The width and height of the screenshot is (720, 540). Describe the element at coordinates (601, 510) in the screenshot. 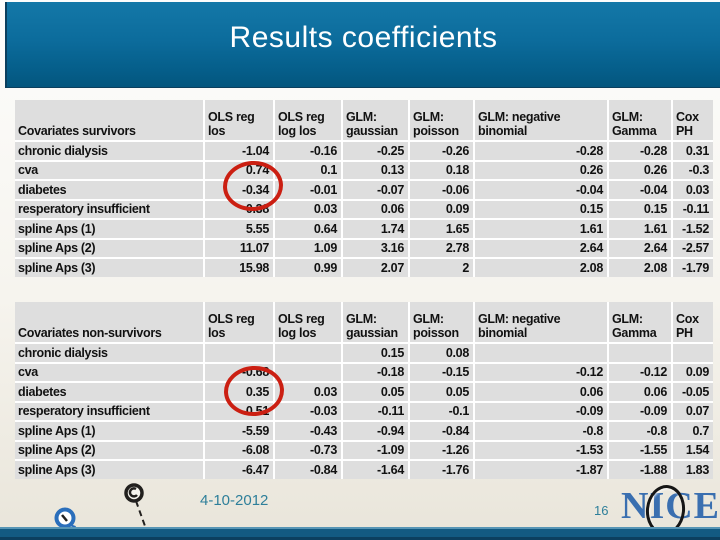

I see `page-number: 16` at that location.